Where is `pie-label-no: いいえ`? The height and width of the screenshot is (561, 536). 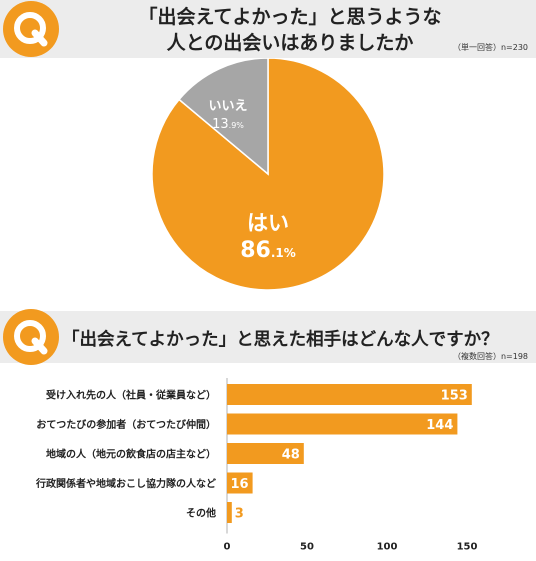
pie-label-no: いいえ is located at coordinates (227, 106).